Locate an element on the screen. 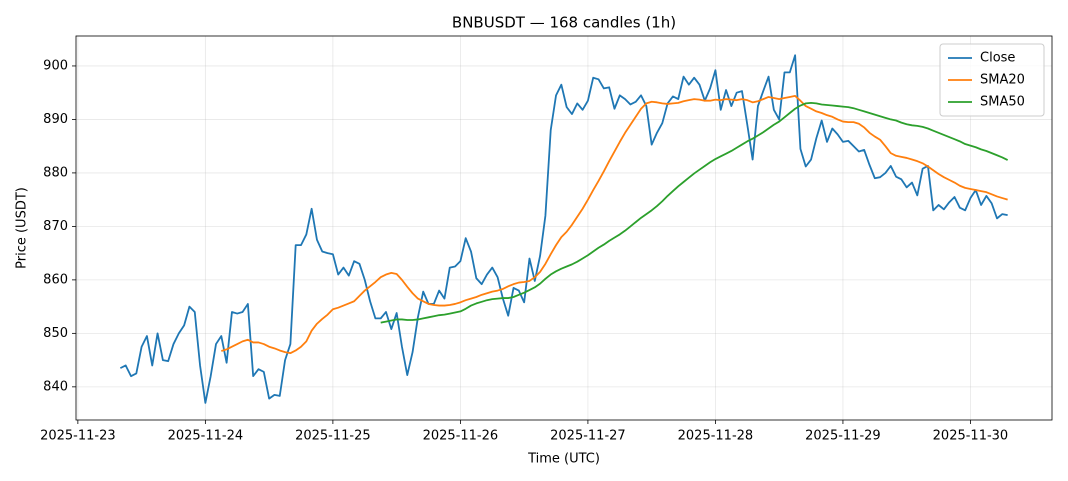 The height and width of the screenshot is (481, 1068). y-tick-label: 860 is located at coordinates (55, 279).